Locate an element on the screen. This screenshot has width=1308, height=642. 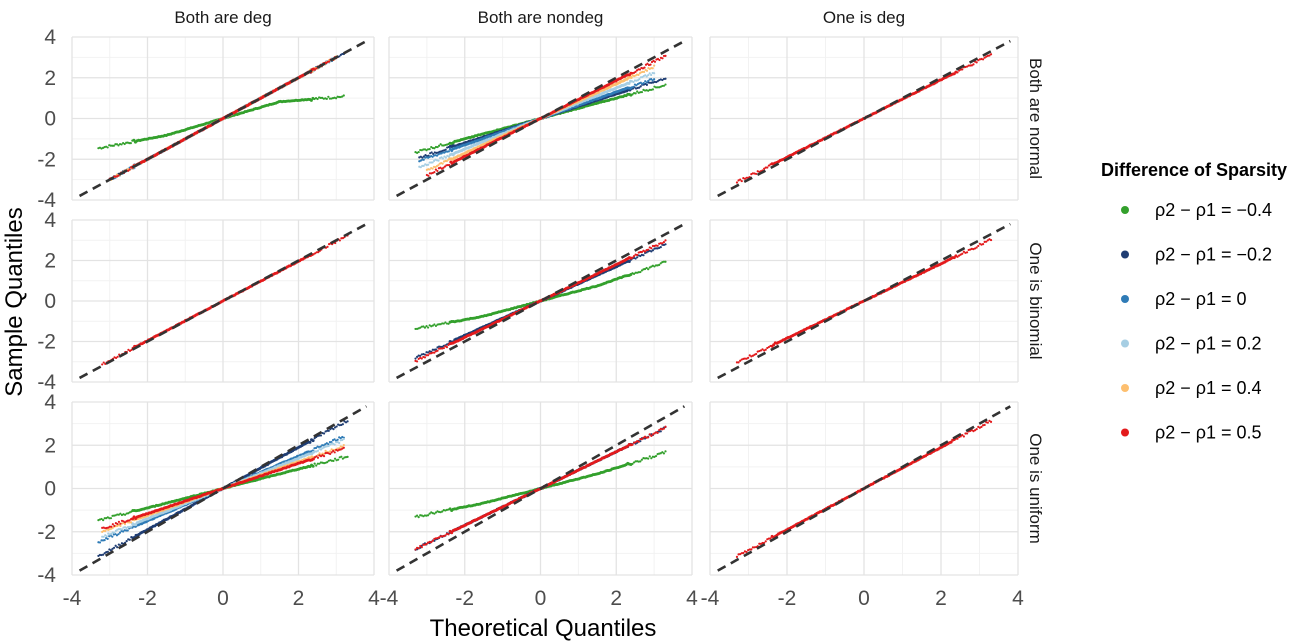
y-tick-label: -4 is located at coordinates (46, 382).